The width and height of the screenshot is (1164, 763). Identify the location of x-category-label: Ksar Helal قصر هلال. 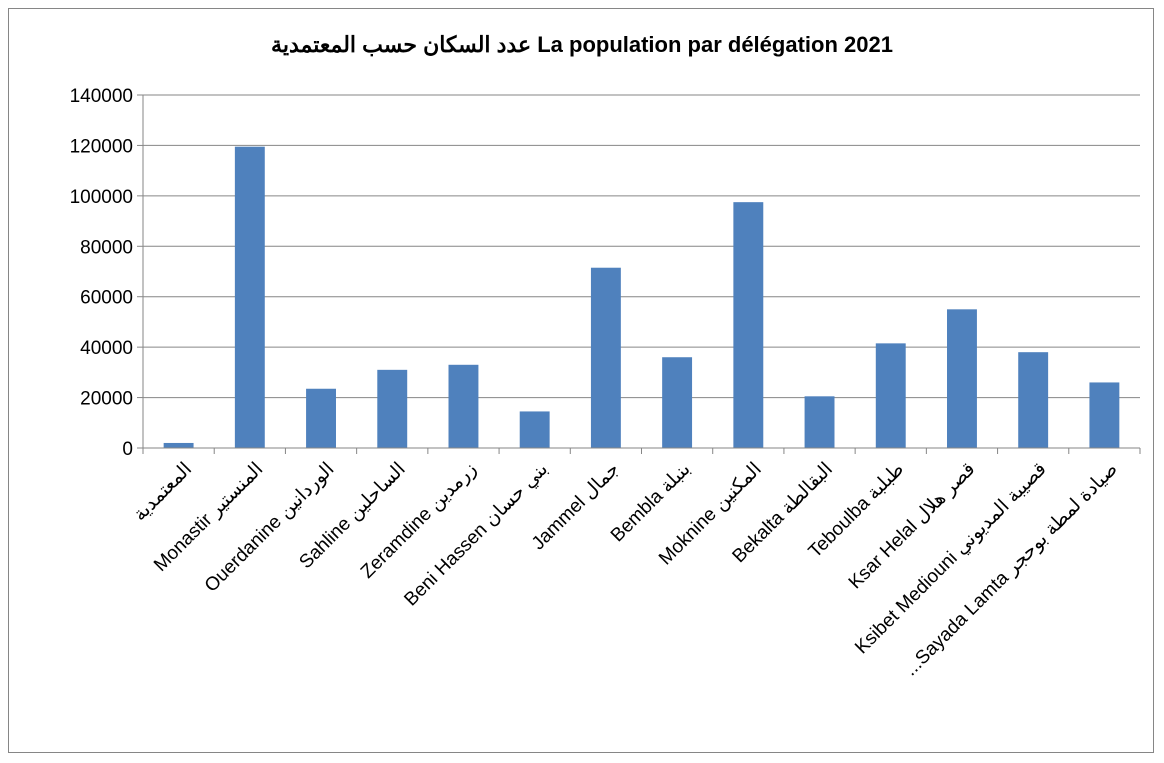
(912, 526).